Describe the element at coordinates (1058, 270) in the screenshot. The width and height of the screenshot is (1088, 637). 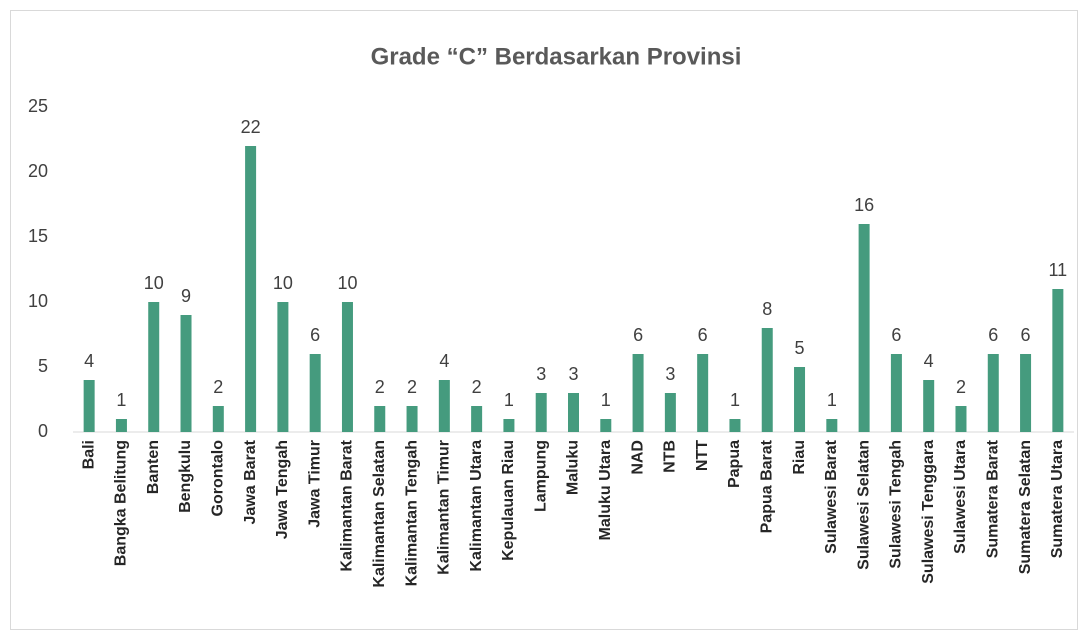
I see `data-label: 11` at that location.